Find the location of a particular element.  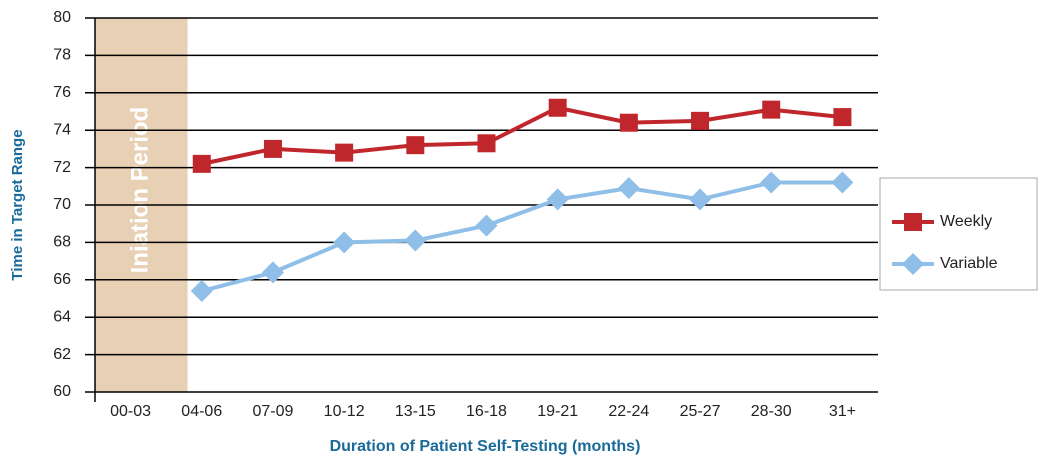

x-tick-label: 04-06 is located at coordinates (201, 411).